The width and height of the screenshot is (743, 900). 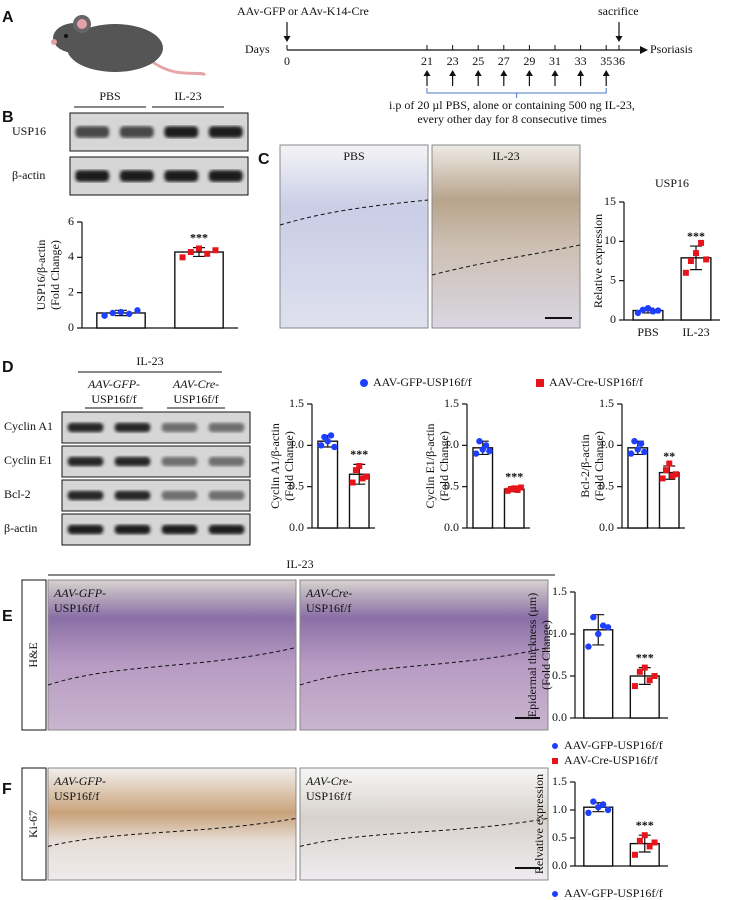 I want to click on y-axis-label: Relvative expression, so click(x=539, y=824).